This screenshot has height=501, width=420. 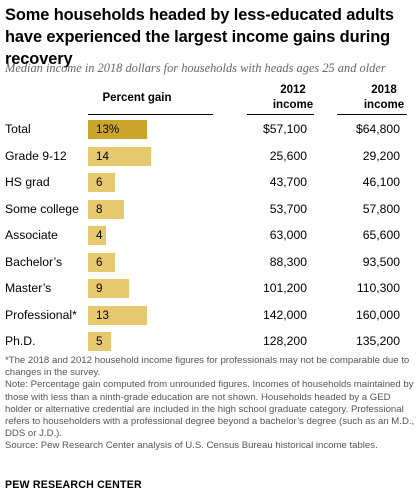 I want to click on table-row: Master’s 9 101,200 110,300, so click(x=210, y=288).